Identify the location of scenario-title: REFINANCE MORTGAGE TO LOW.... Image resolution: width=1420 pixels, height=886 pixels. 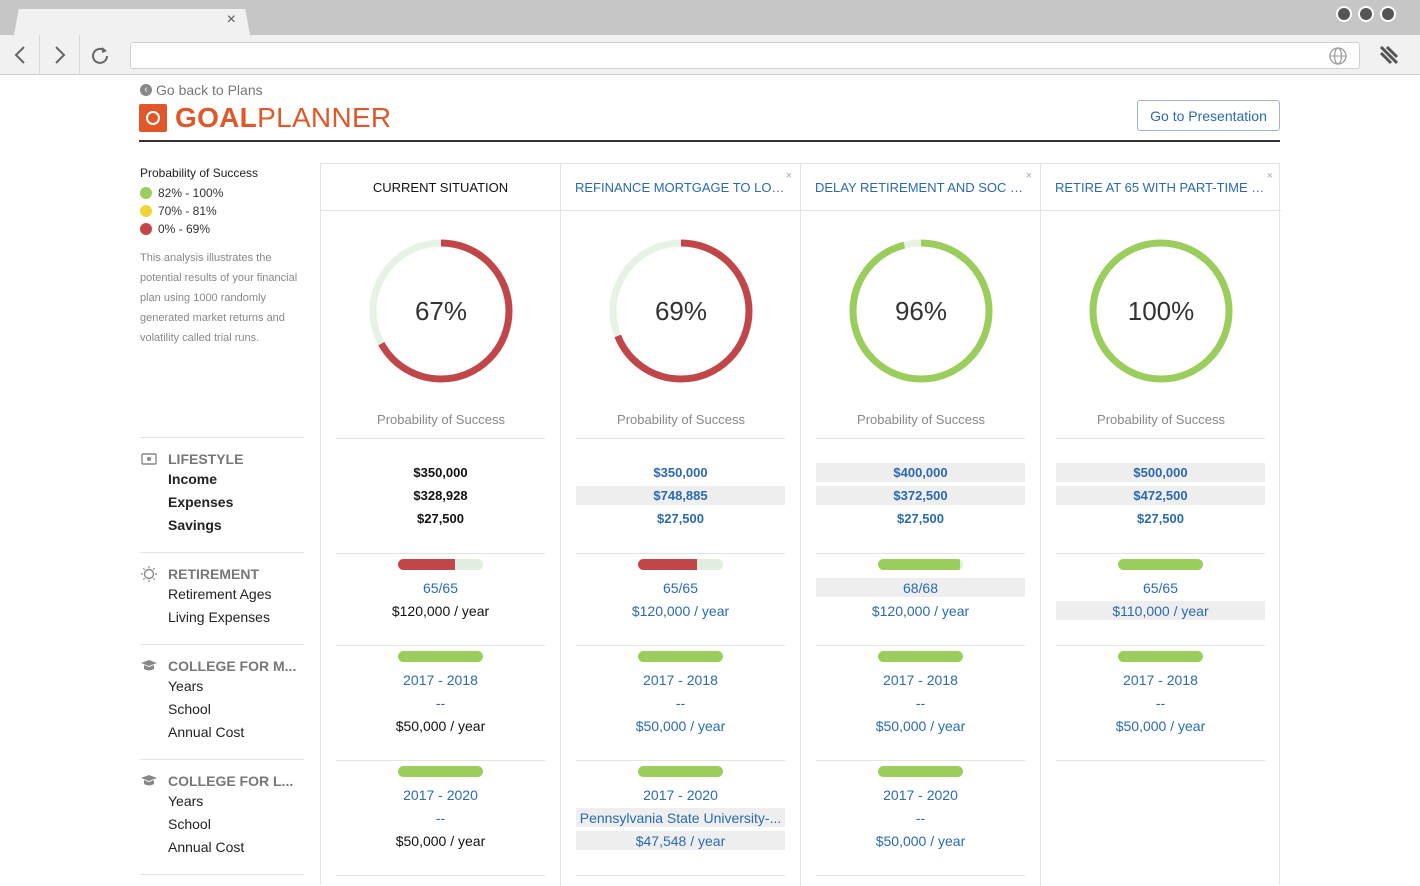
(680, 187).